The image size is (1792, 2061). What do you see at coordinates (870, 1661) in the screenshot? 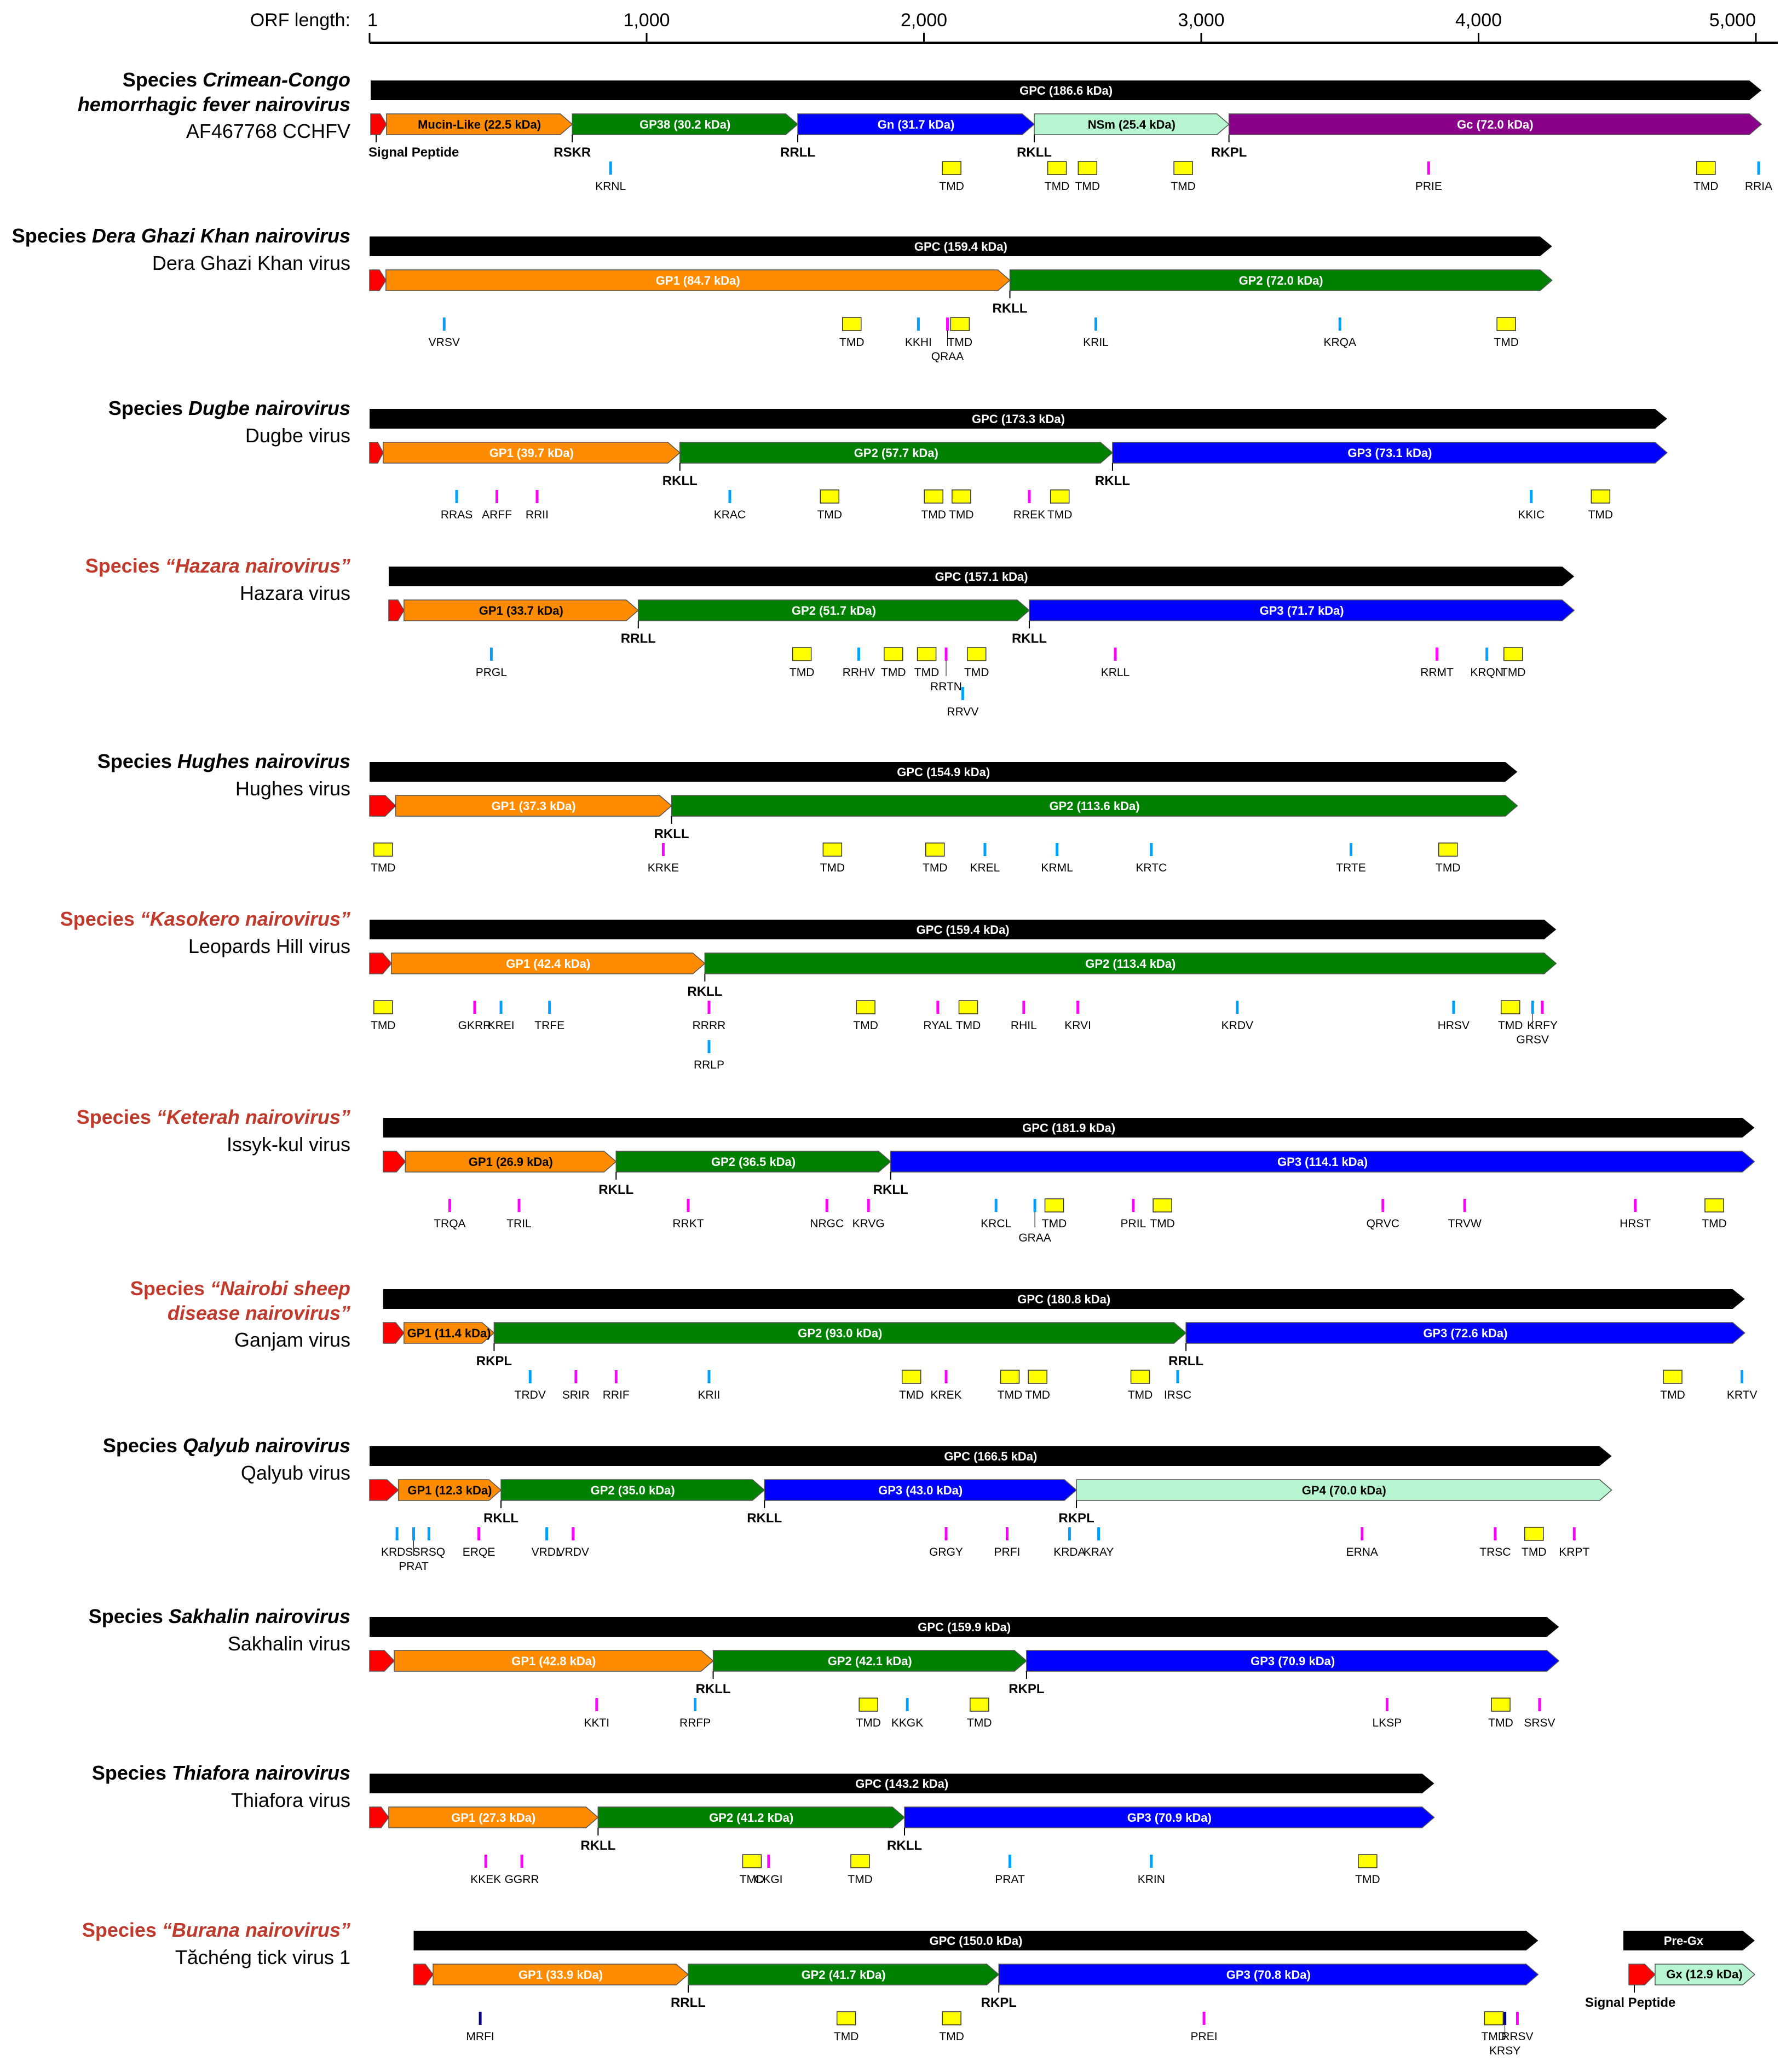
I see `segment-label: GP2 (42.1 kDa)` at bounding box center [870, 1661].